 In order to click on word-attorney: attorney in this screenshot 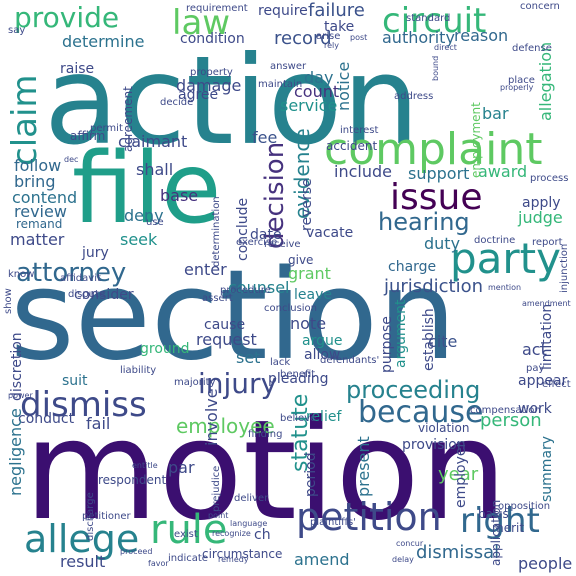, I will do `click(71, 273)`.